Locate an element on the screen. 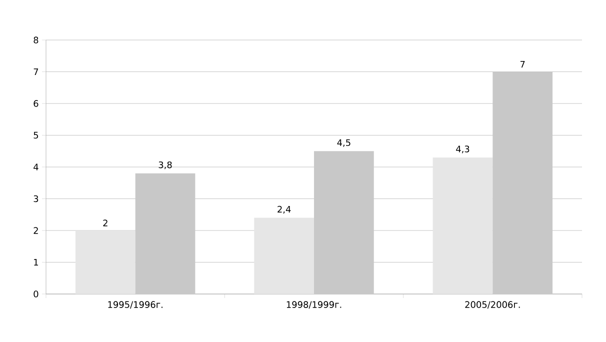  y-tick-label: 6 is located at coordinates (36, 103).